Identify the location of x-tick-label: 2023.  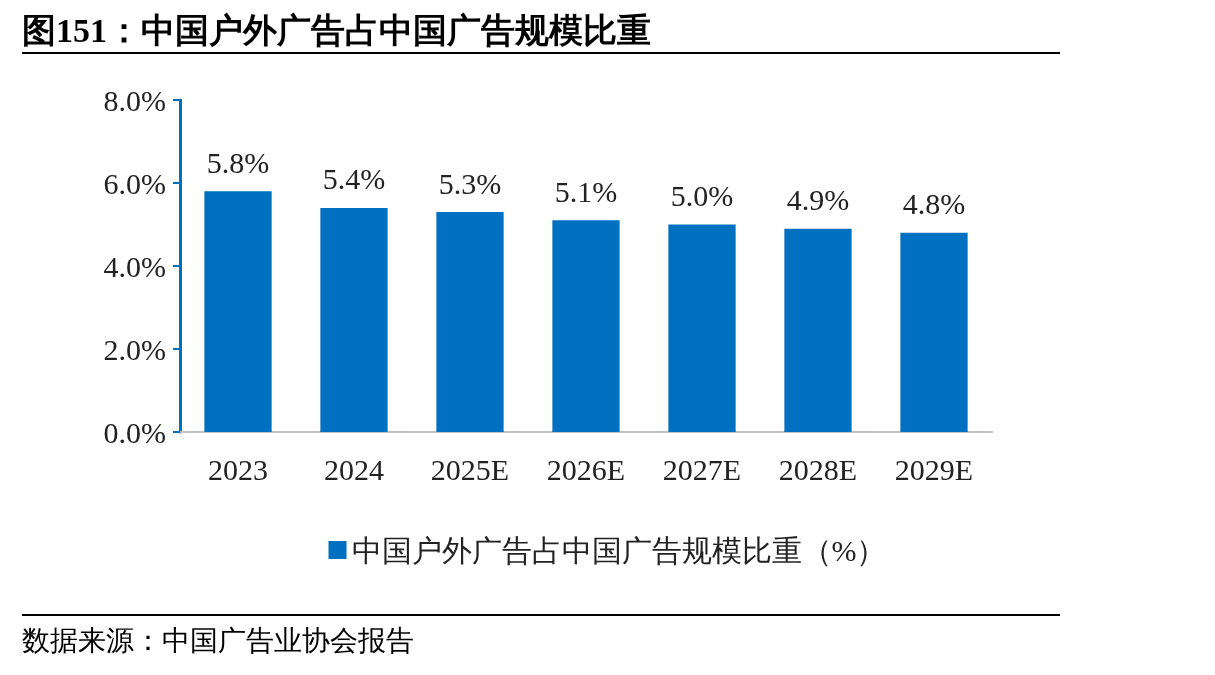
(238, 469).